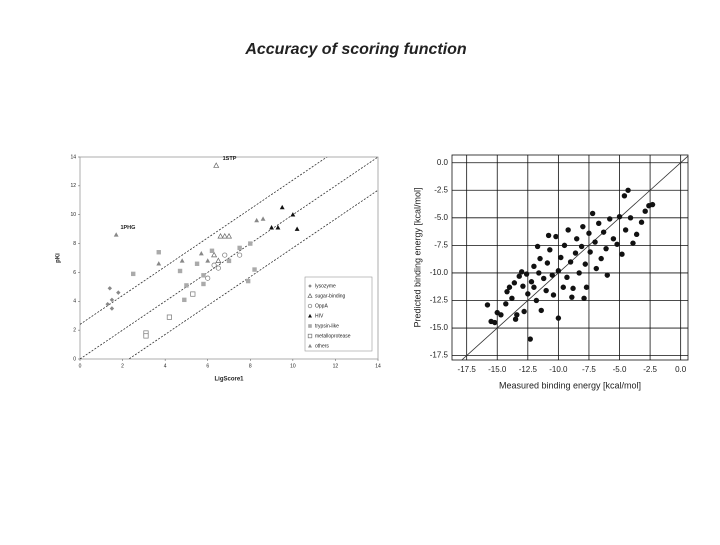 This screenshot has width=720, height=545. I want to click on y-tick-label: -10.0, so click(439, 272).